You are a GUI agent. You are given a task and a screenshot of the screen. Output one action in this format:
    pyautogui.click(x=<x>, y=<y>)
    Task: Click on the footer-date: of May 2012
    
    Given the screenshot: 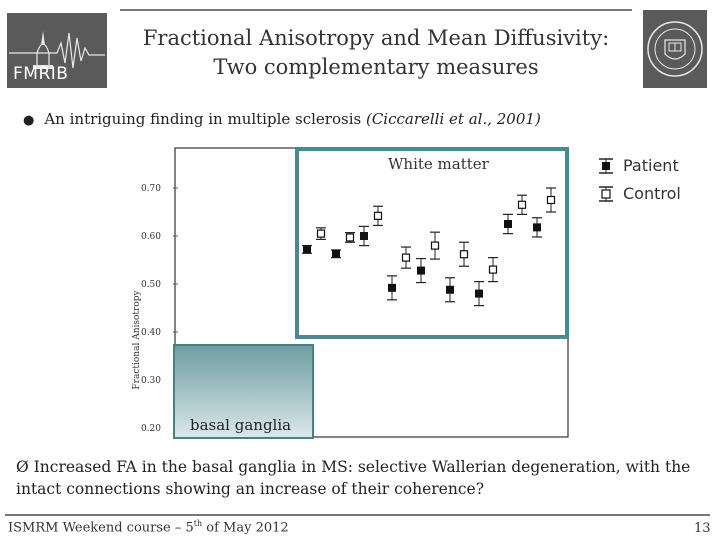 What is the action you would take?
    pyautogui.click(x=245, y=528)
    